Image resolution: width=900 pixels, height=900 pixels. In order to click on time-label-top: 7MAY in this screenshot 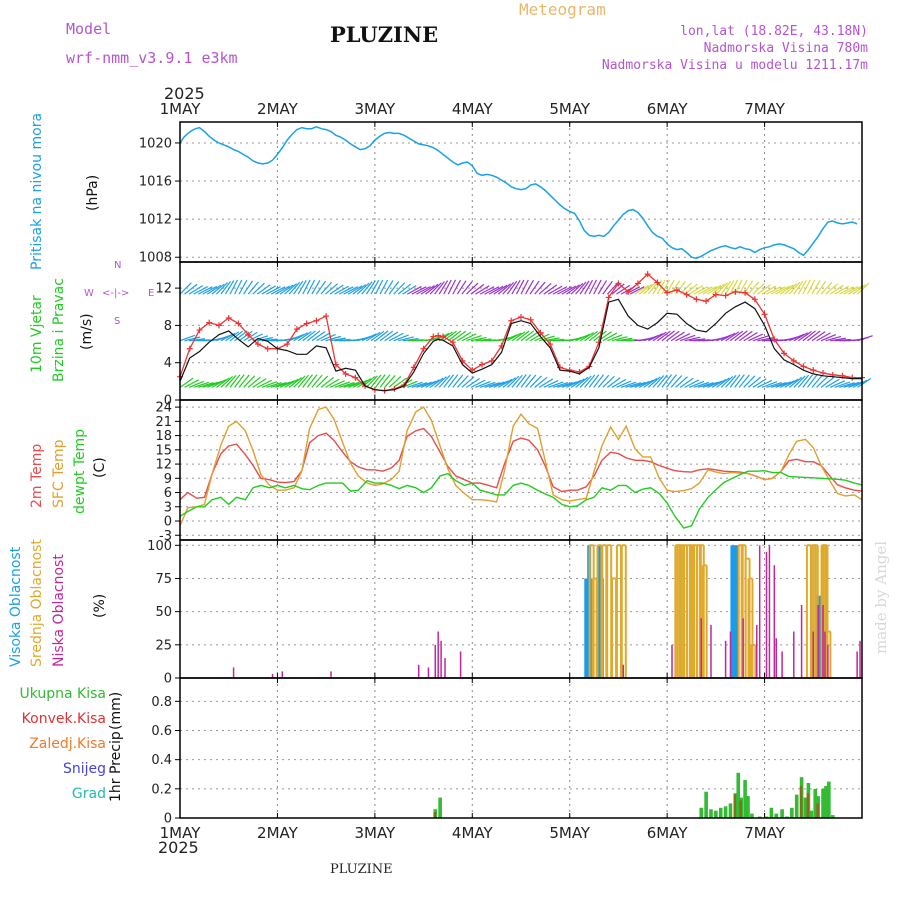, I will do `click(765, 109)`.